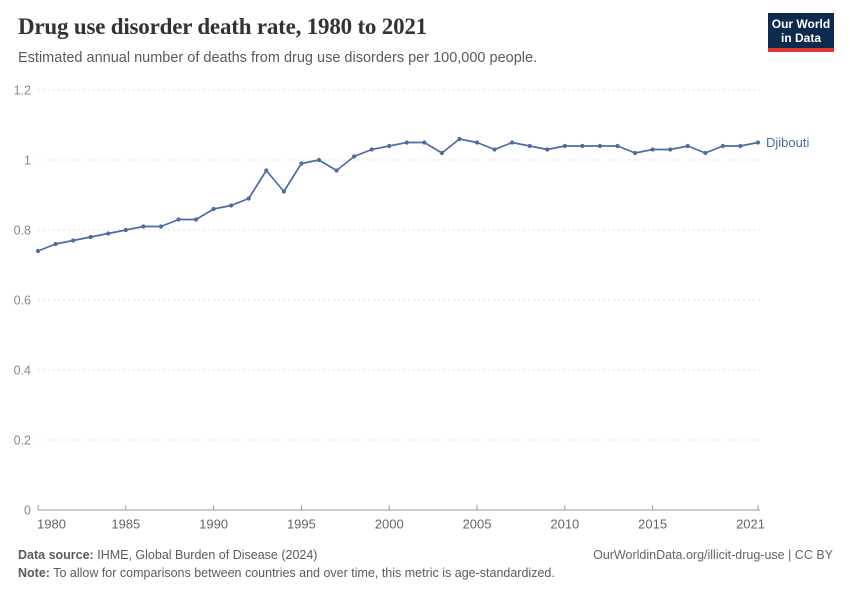 The height and width of the screenshot is (600, 850). What do you see at coordinates (22, 371) in the screenshot?
I see `y-tick-label: 0.4` at bounding box center [22, 371].